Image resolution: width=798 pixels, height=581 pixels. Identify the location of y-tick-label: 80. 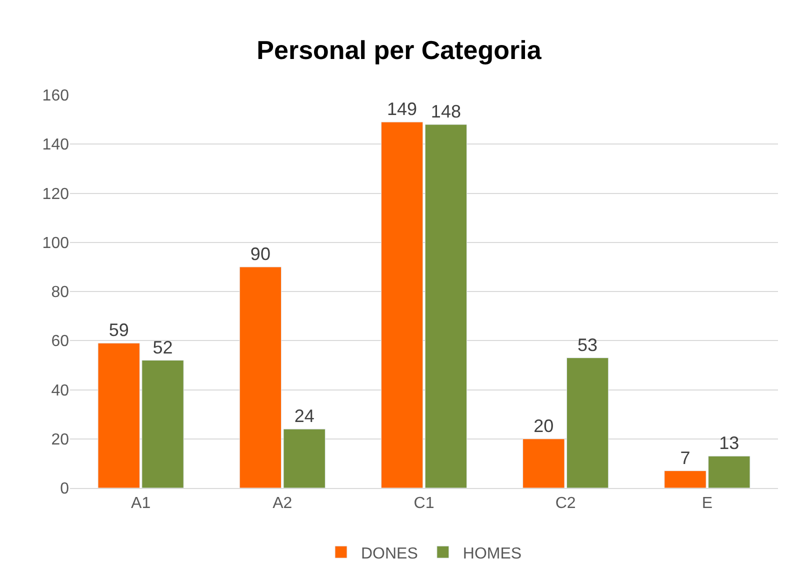
(60, 293).